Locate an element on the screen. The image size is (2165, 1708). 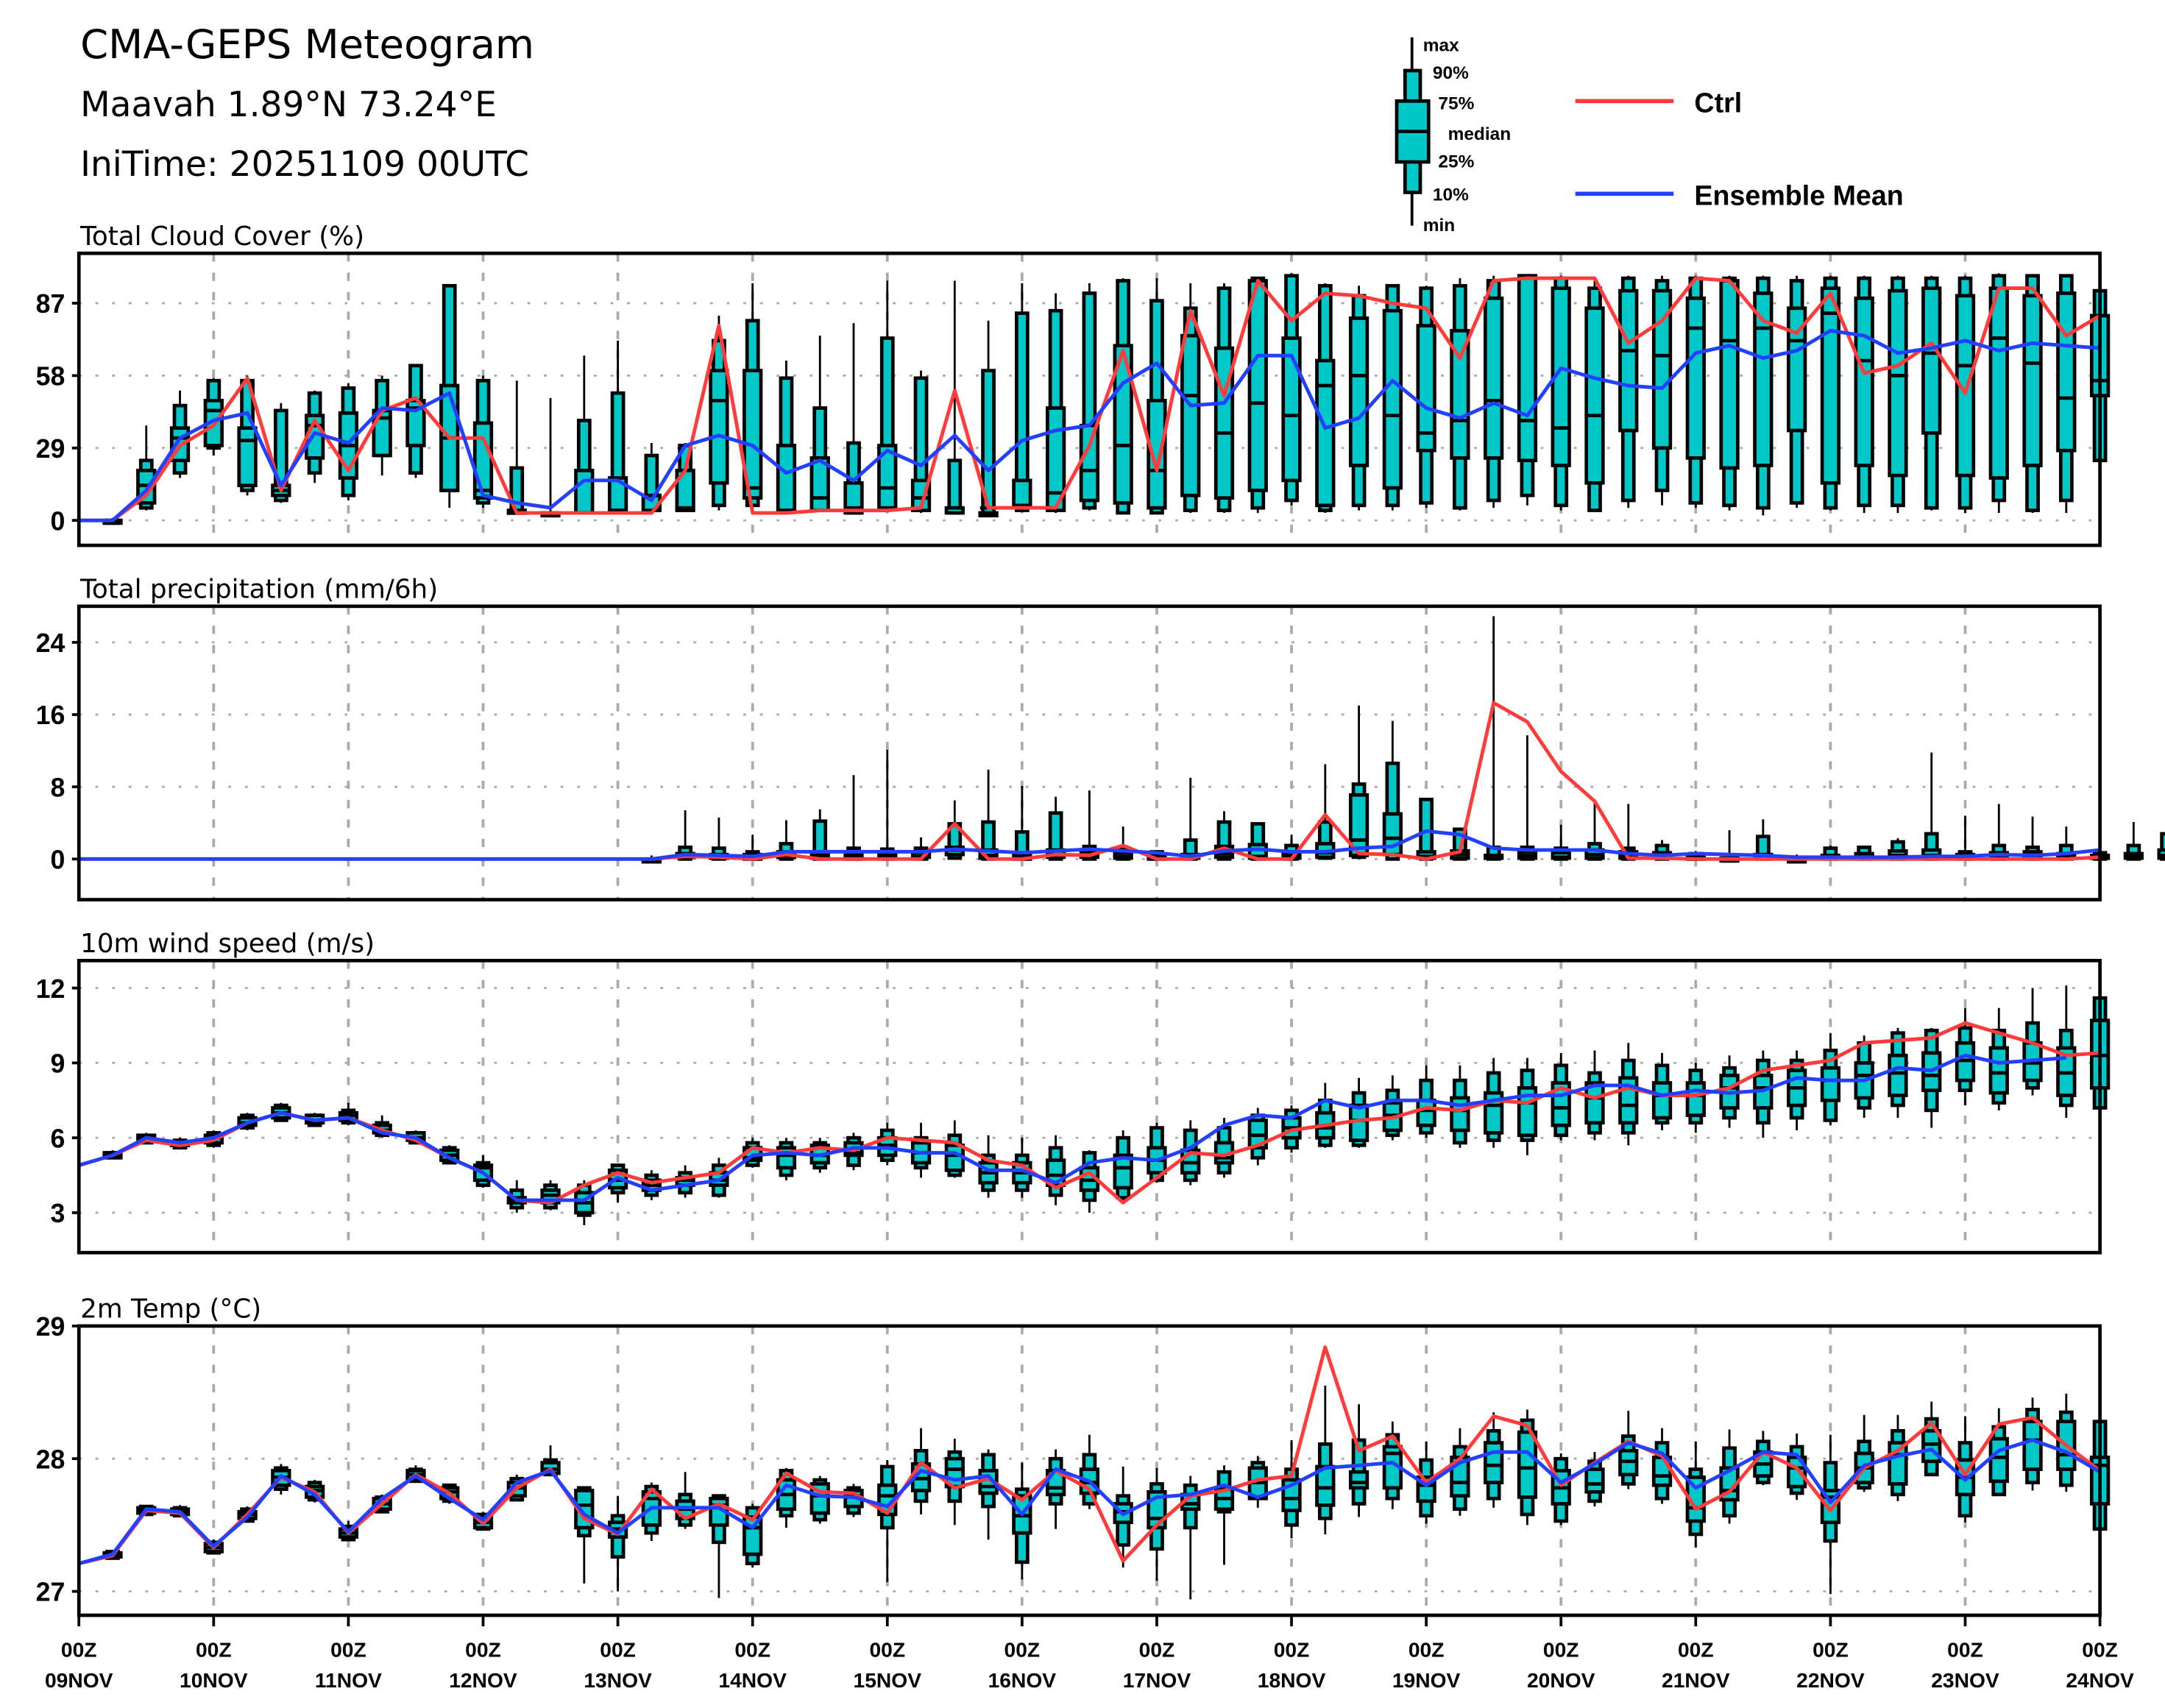
x-tick-day: 20NOV is located at coordinates (1561, 1680).